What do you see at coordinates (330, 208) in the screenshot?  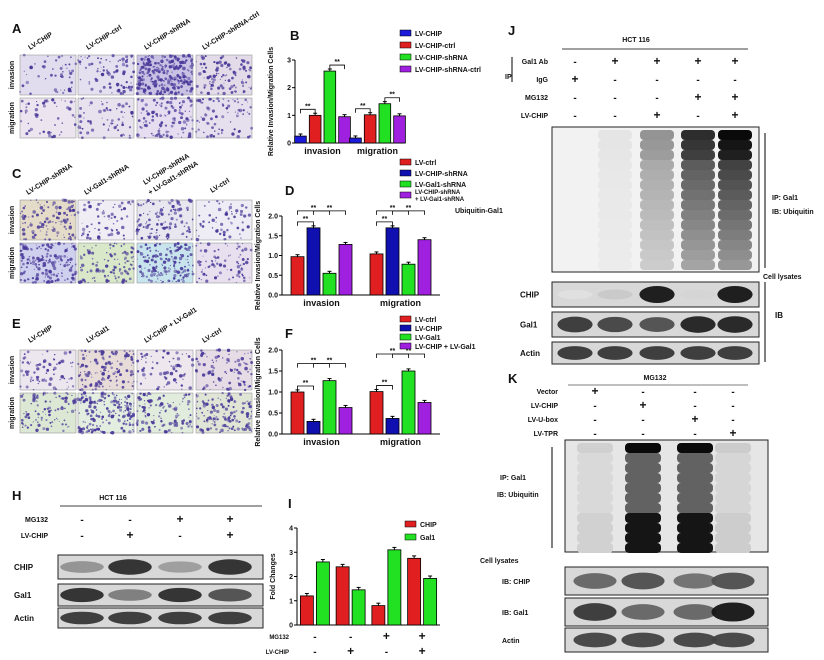 I see `significance-label: **` at bounding box center [330, 208].